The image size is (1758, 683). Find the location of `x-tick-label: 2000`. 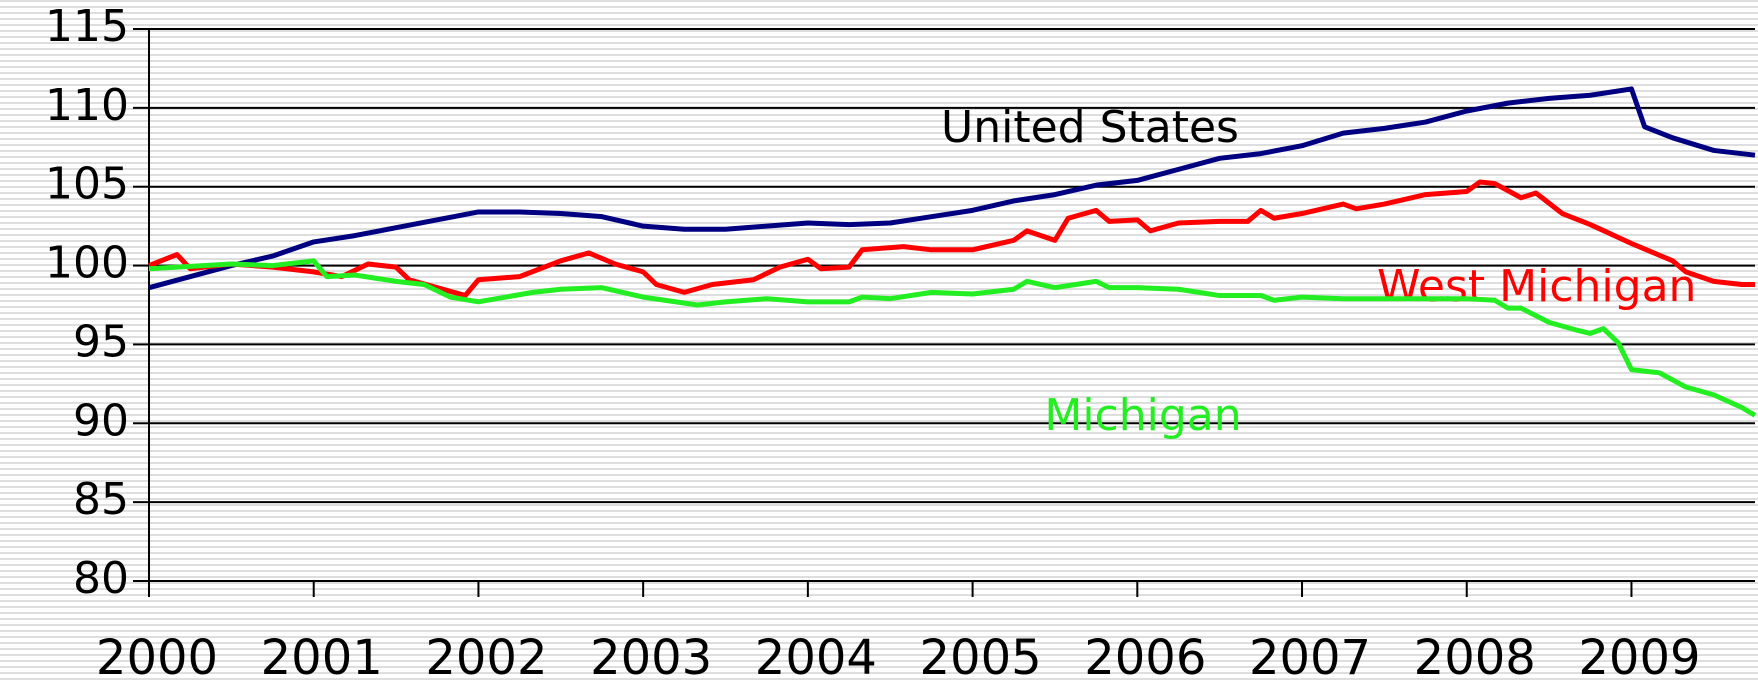

x-tick-label: 2000 is located at coordinates (157, 656).